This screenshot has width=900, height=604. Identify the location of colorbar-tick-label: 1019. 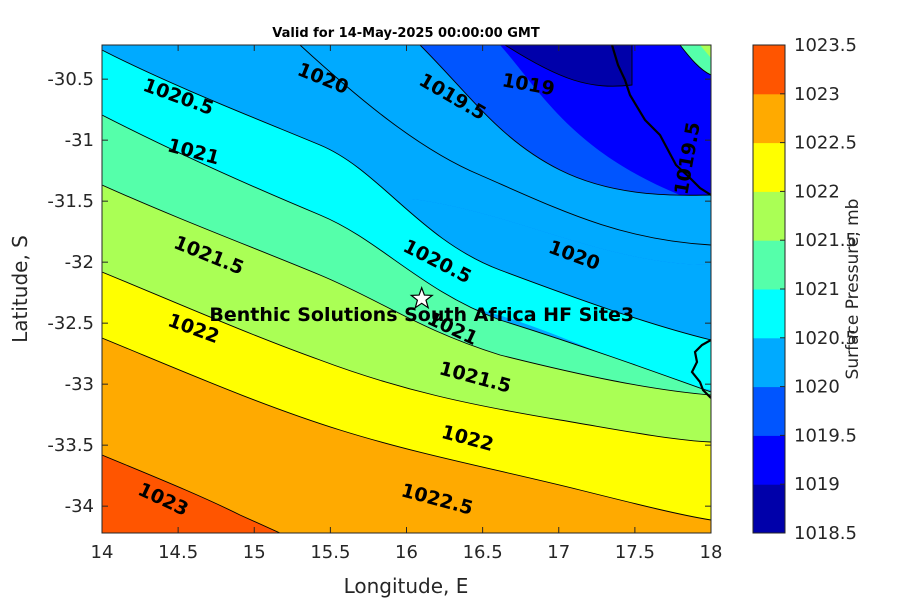
(817, 484).